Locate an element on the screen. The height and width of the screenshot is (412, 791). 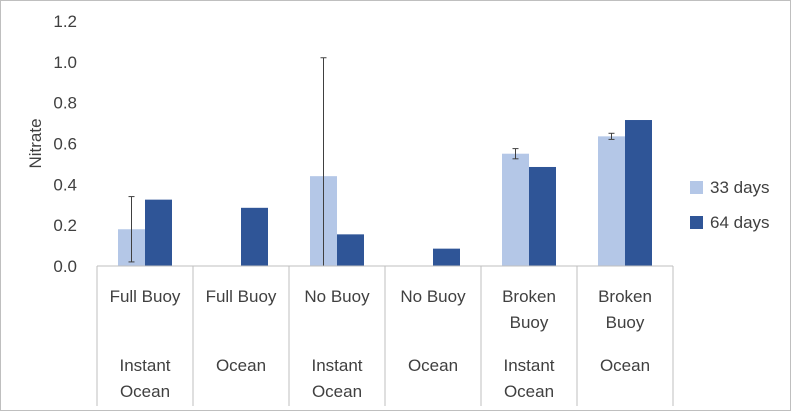
y-tick-label: 0.4 is located at coordinates (65, 184).